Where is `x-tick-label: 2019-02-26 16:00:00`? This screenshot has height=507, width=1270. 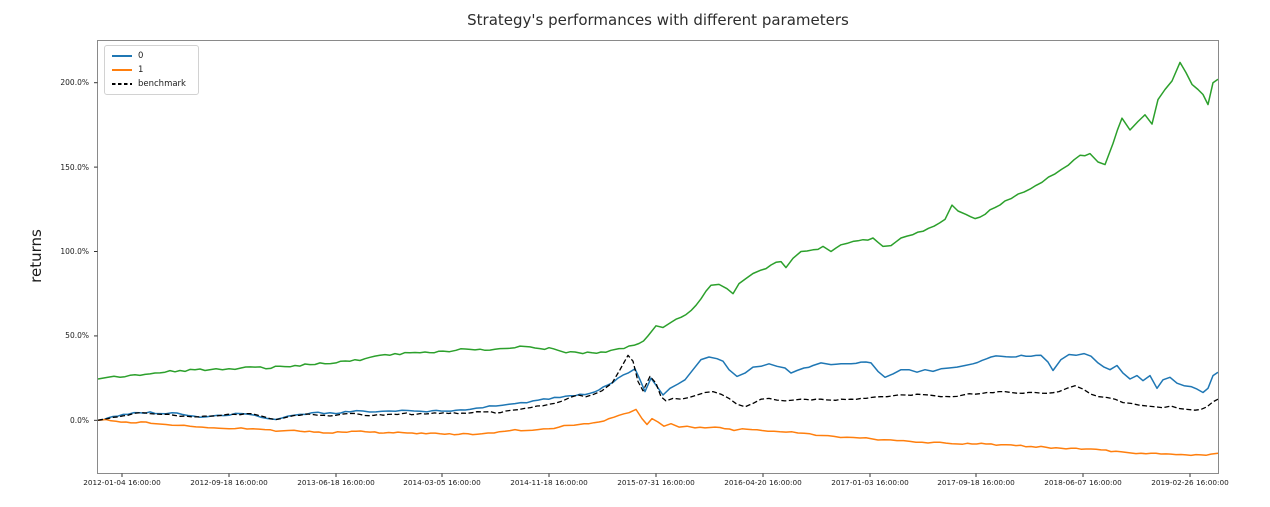 x-tick-label: 2019-02-26 16:00:00 is located at coordinates (1190, 482).